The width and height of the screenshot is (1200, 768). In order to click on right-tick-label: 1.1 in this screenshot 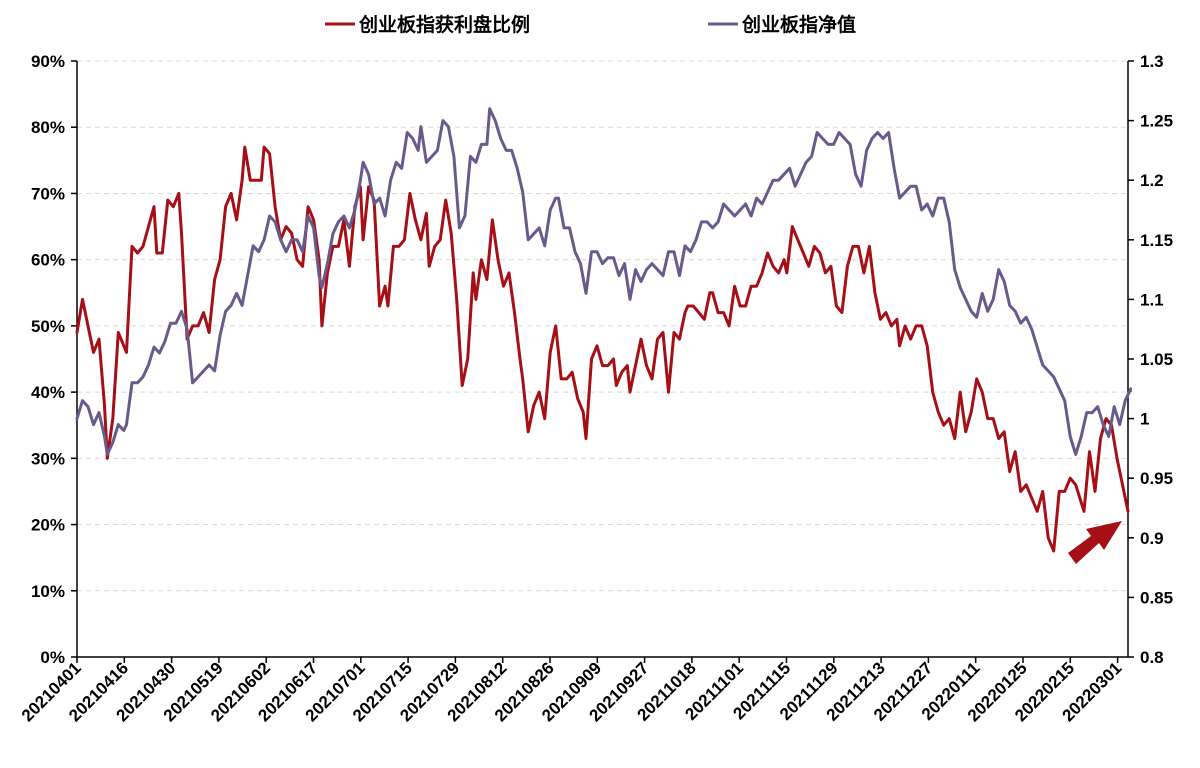, I will do `click(1152, 299)`.